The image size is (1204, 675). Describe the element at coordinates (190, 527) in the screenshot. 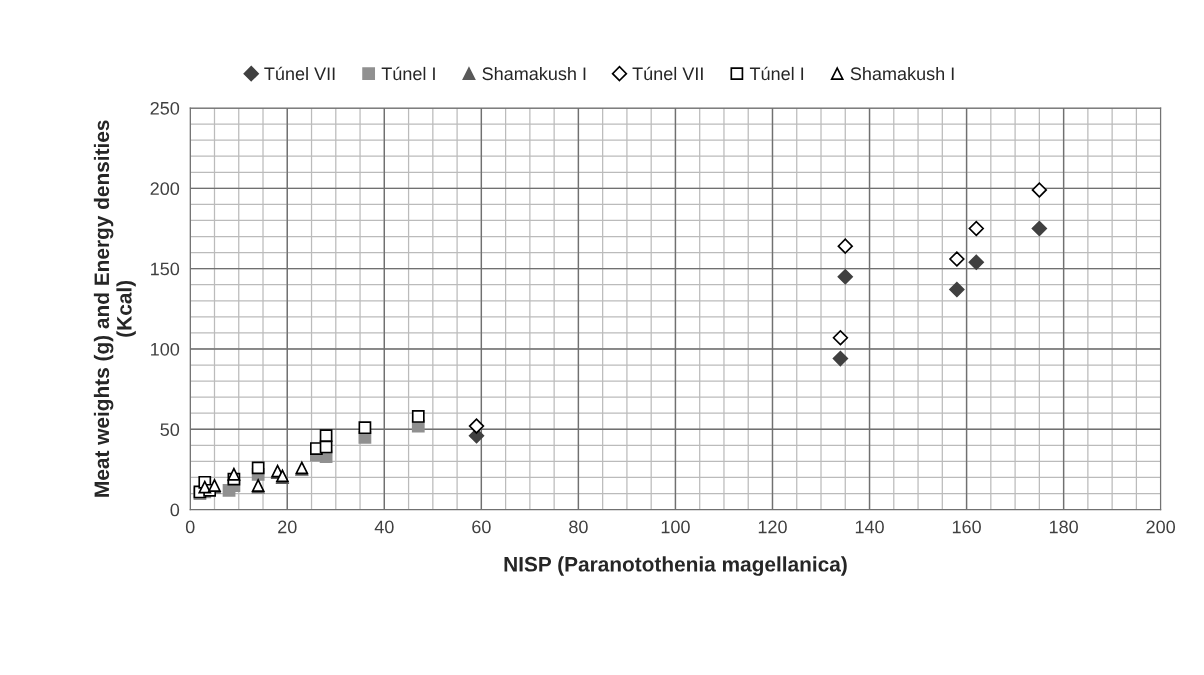

I see `x-tick-label: 0` at that location.